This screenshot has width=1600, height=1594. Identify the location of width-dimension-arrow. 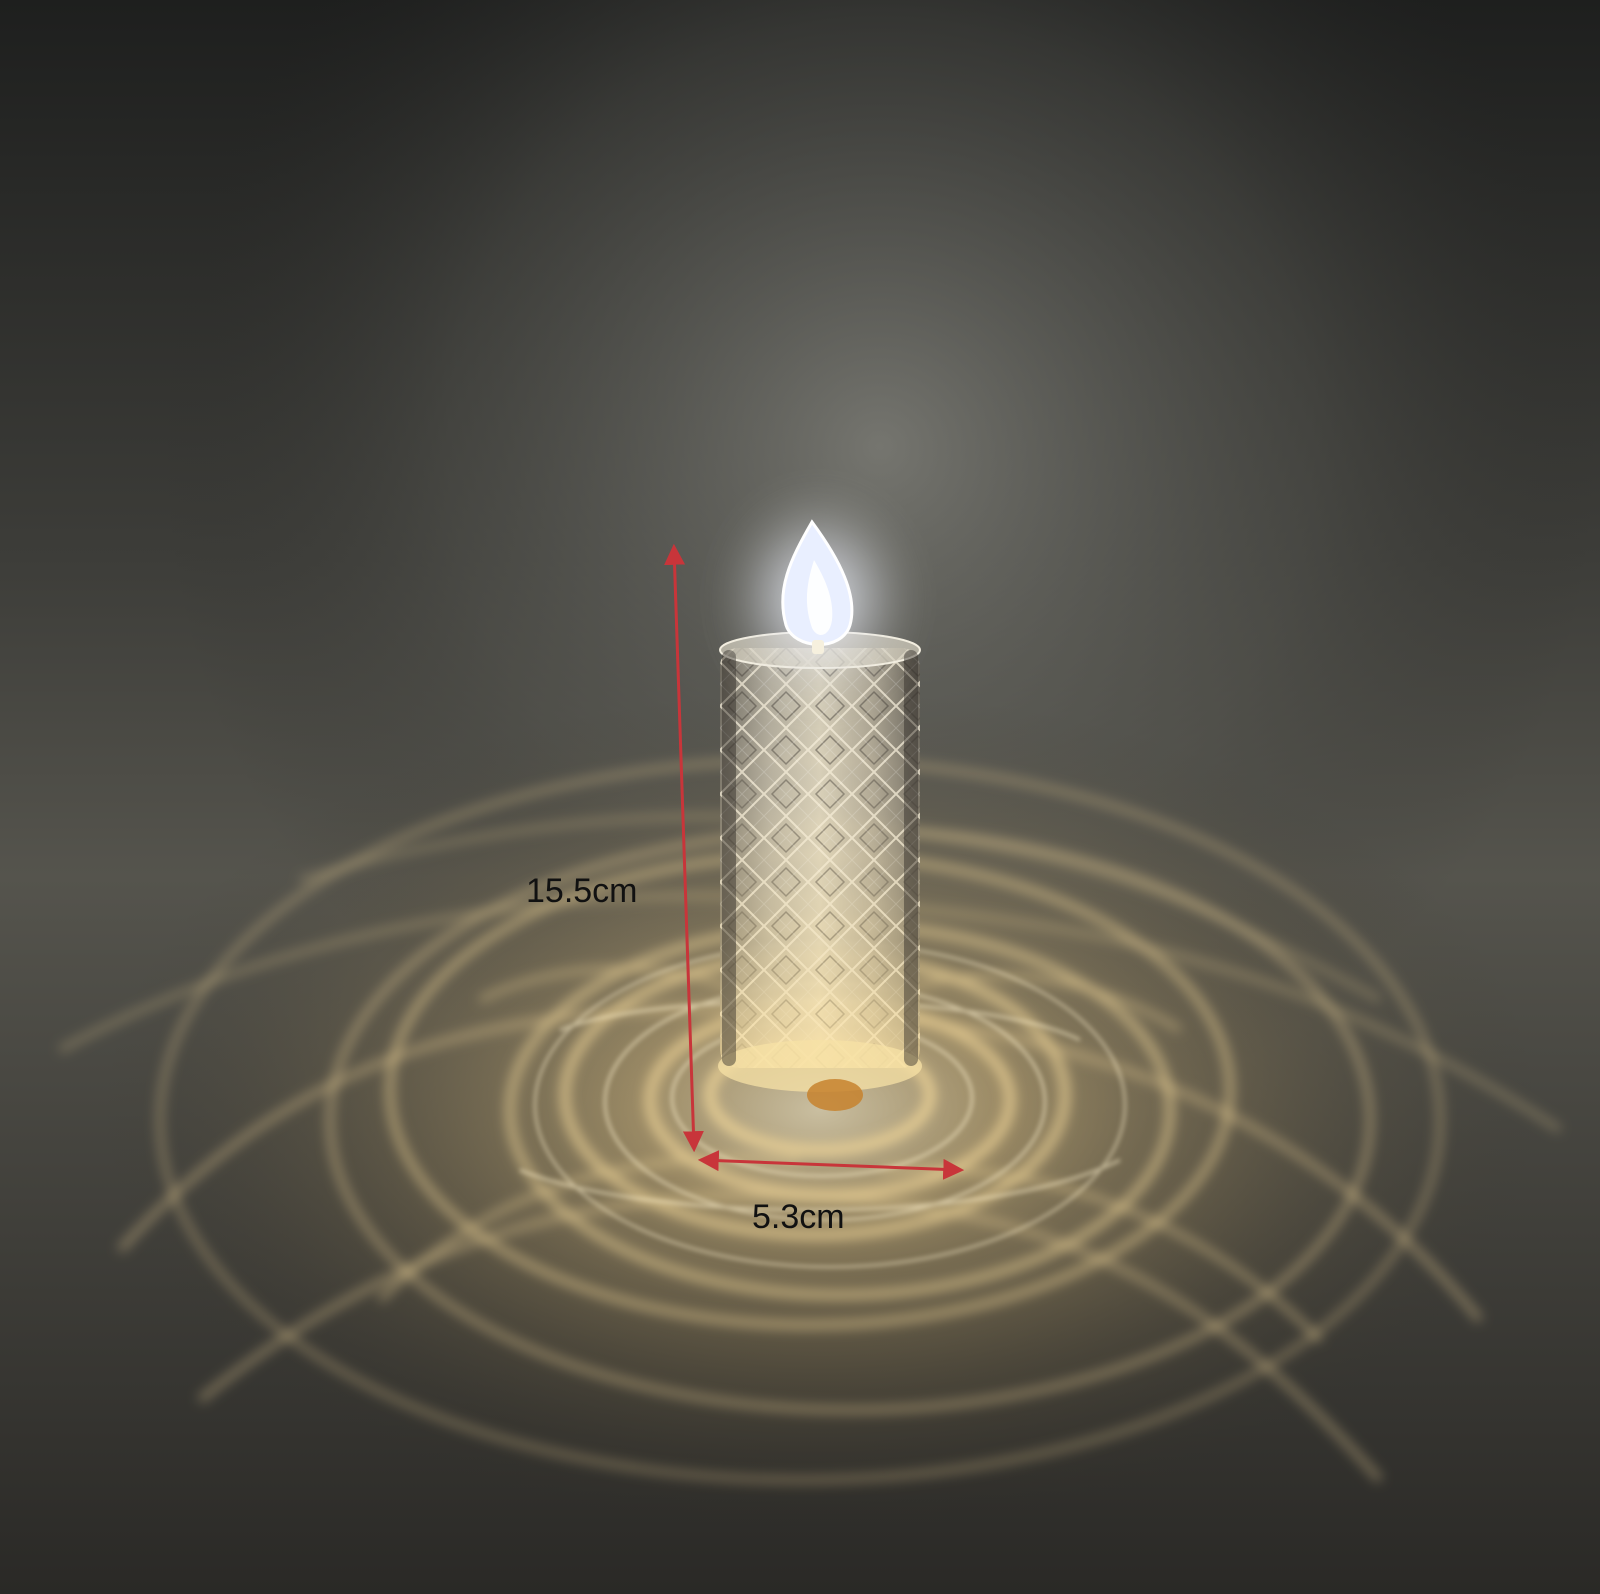
(831, 1165).